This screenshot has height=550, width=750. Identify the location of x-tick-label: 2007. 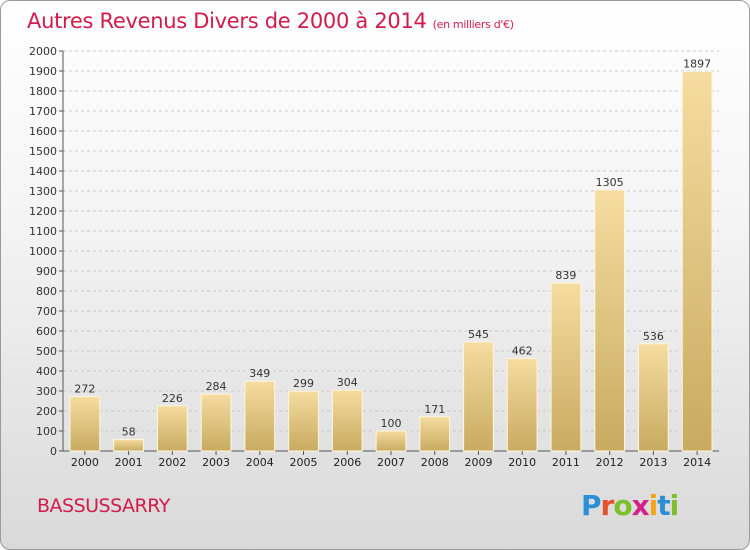
(391, 462).